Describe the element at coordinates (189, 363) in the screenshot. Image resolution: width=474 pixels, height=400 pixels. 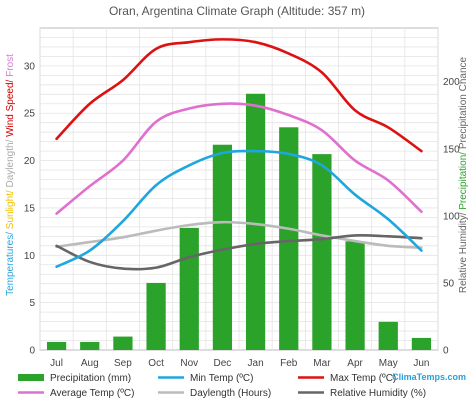
I see `x-tick-label: Nov` at that location.